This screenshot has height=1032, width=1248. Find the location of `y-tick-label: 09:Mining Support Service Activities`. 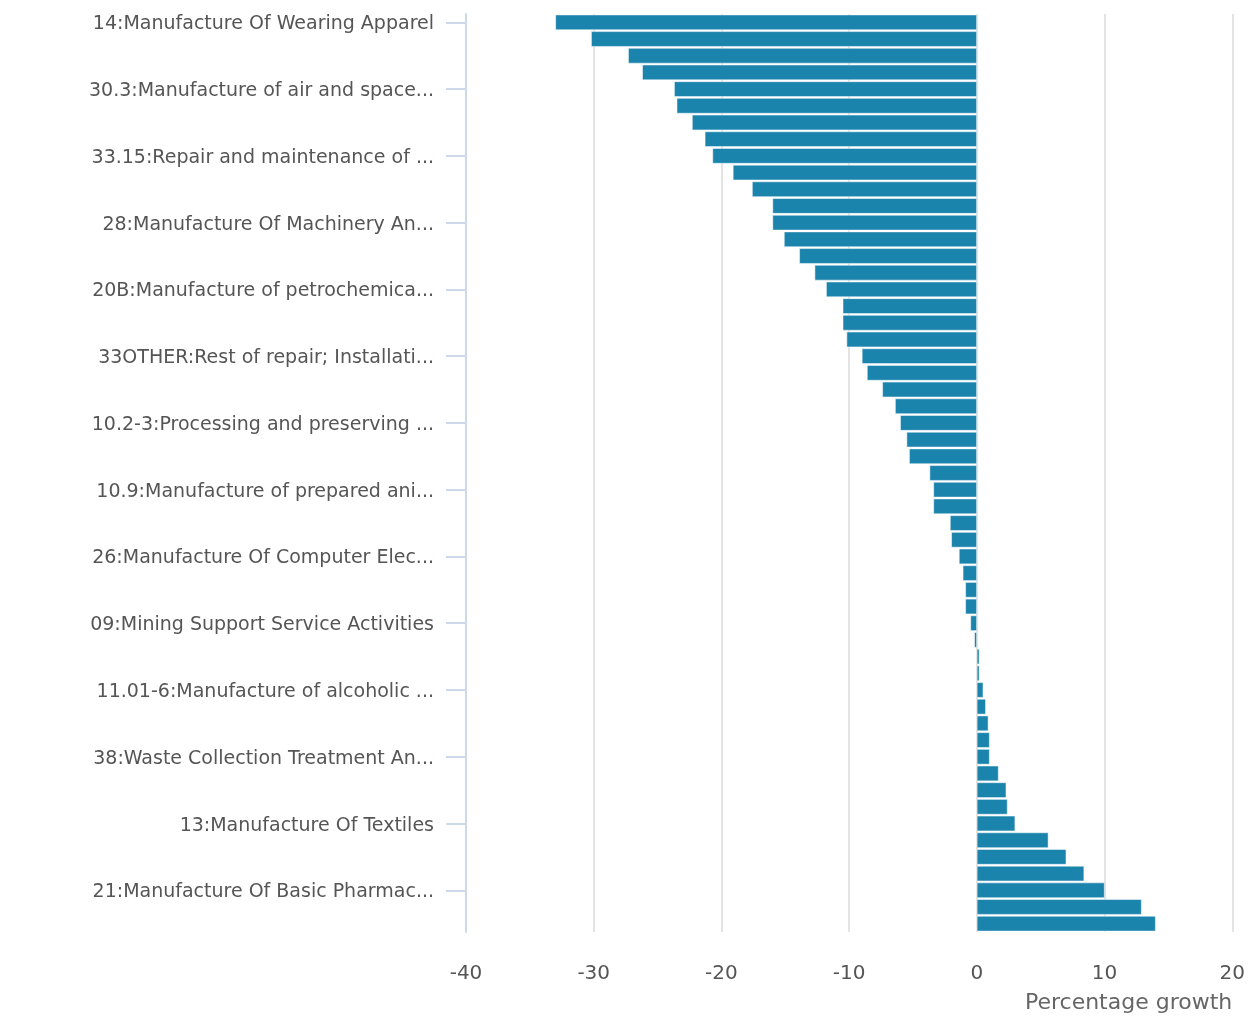

y-tick-label: 09:Mining Support Service Activities is located at coordinates (262, 623).